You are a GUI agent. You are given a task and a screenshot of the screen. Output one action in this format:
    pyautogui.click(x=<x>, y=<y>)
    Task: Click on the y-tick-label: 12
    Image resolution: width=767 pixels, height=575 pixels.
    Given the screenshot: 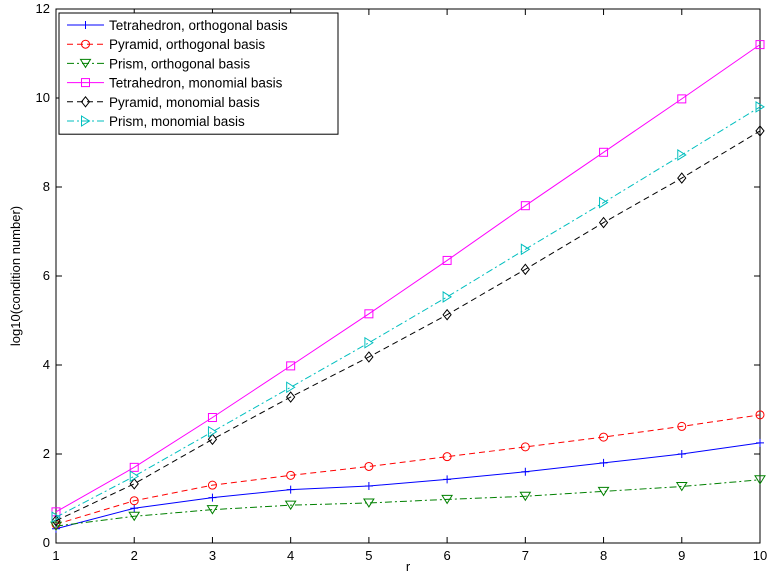 What is the action you would take?
    pyautogui.click(x=43, y=8)
    